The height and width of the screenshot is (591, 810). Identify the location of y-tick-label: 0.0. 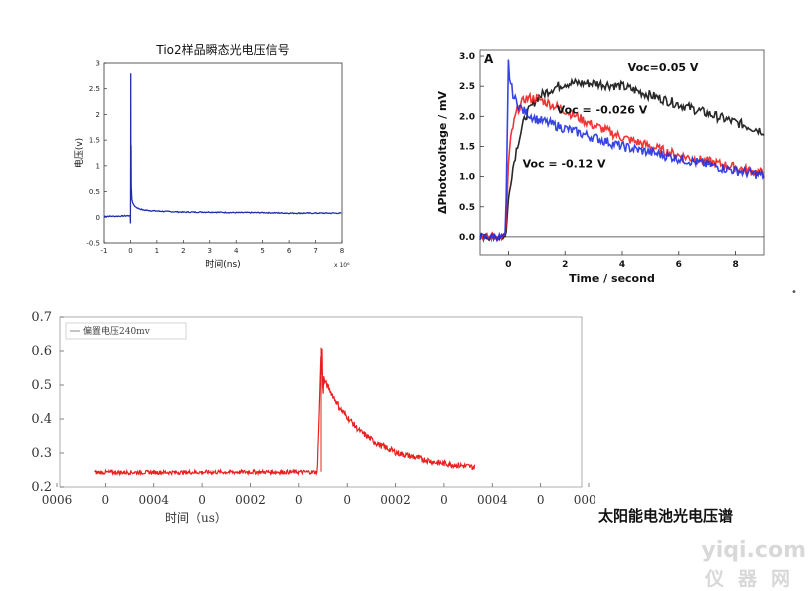
(467, 238).